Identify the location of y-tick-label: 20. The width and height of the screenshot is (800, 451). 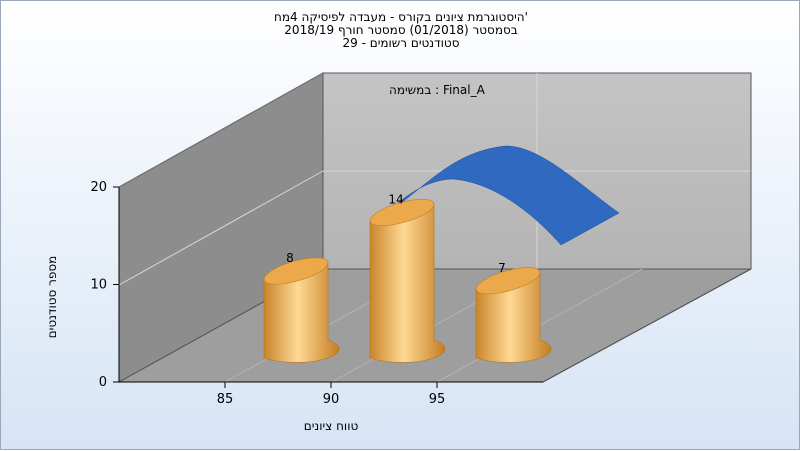
(98, 187).